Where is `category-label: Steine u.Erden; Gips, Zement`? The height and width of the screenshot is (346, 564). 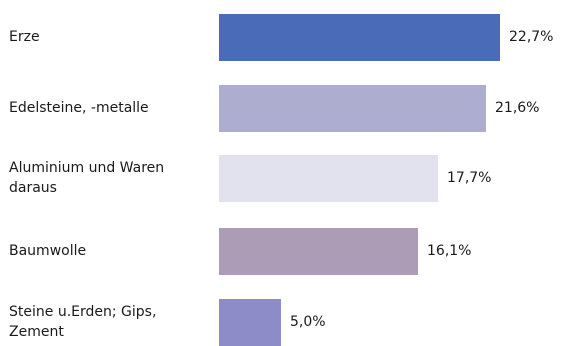 category-label: Steine u.Erden; Gips, Zement is located at coordinates (83, 322).